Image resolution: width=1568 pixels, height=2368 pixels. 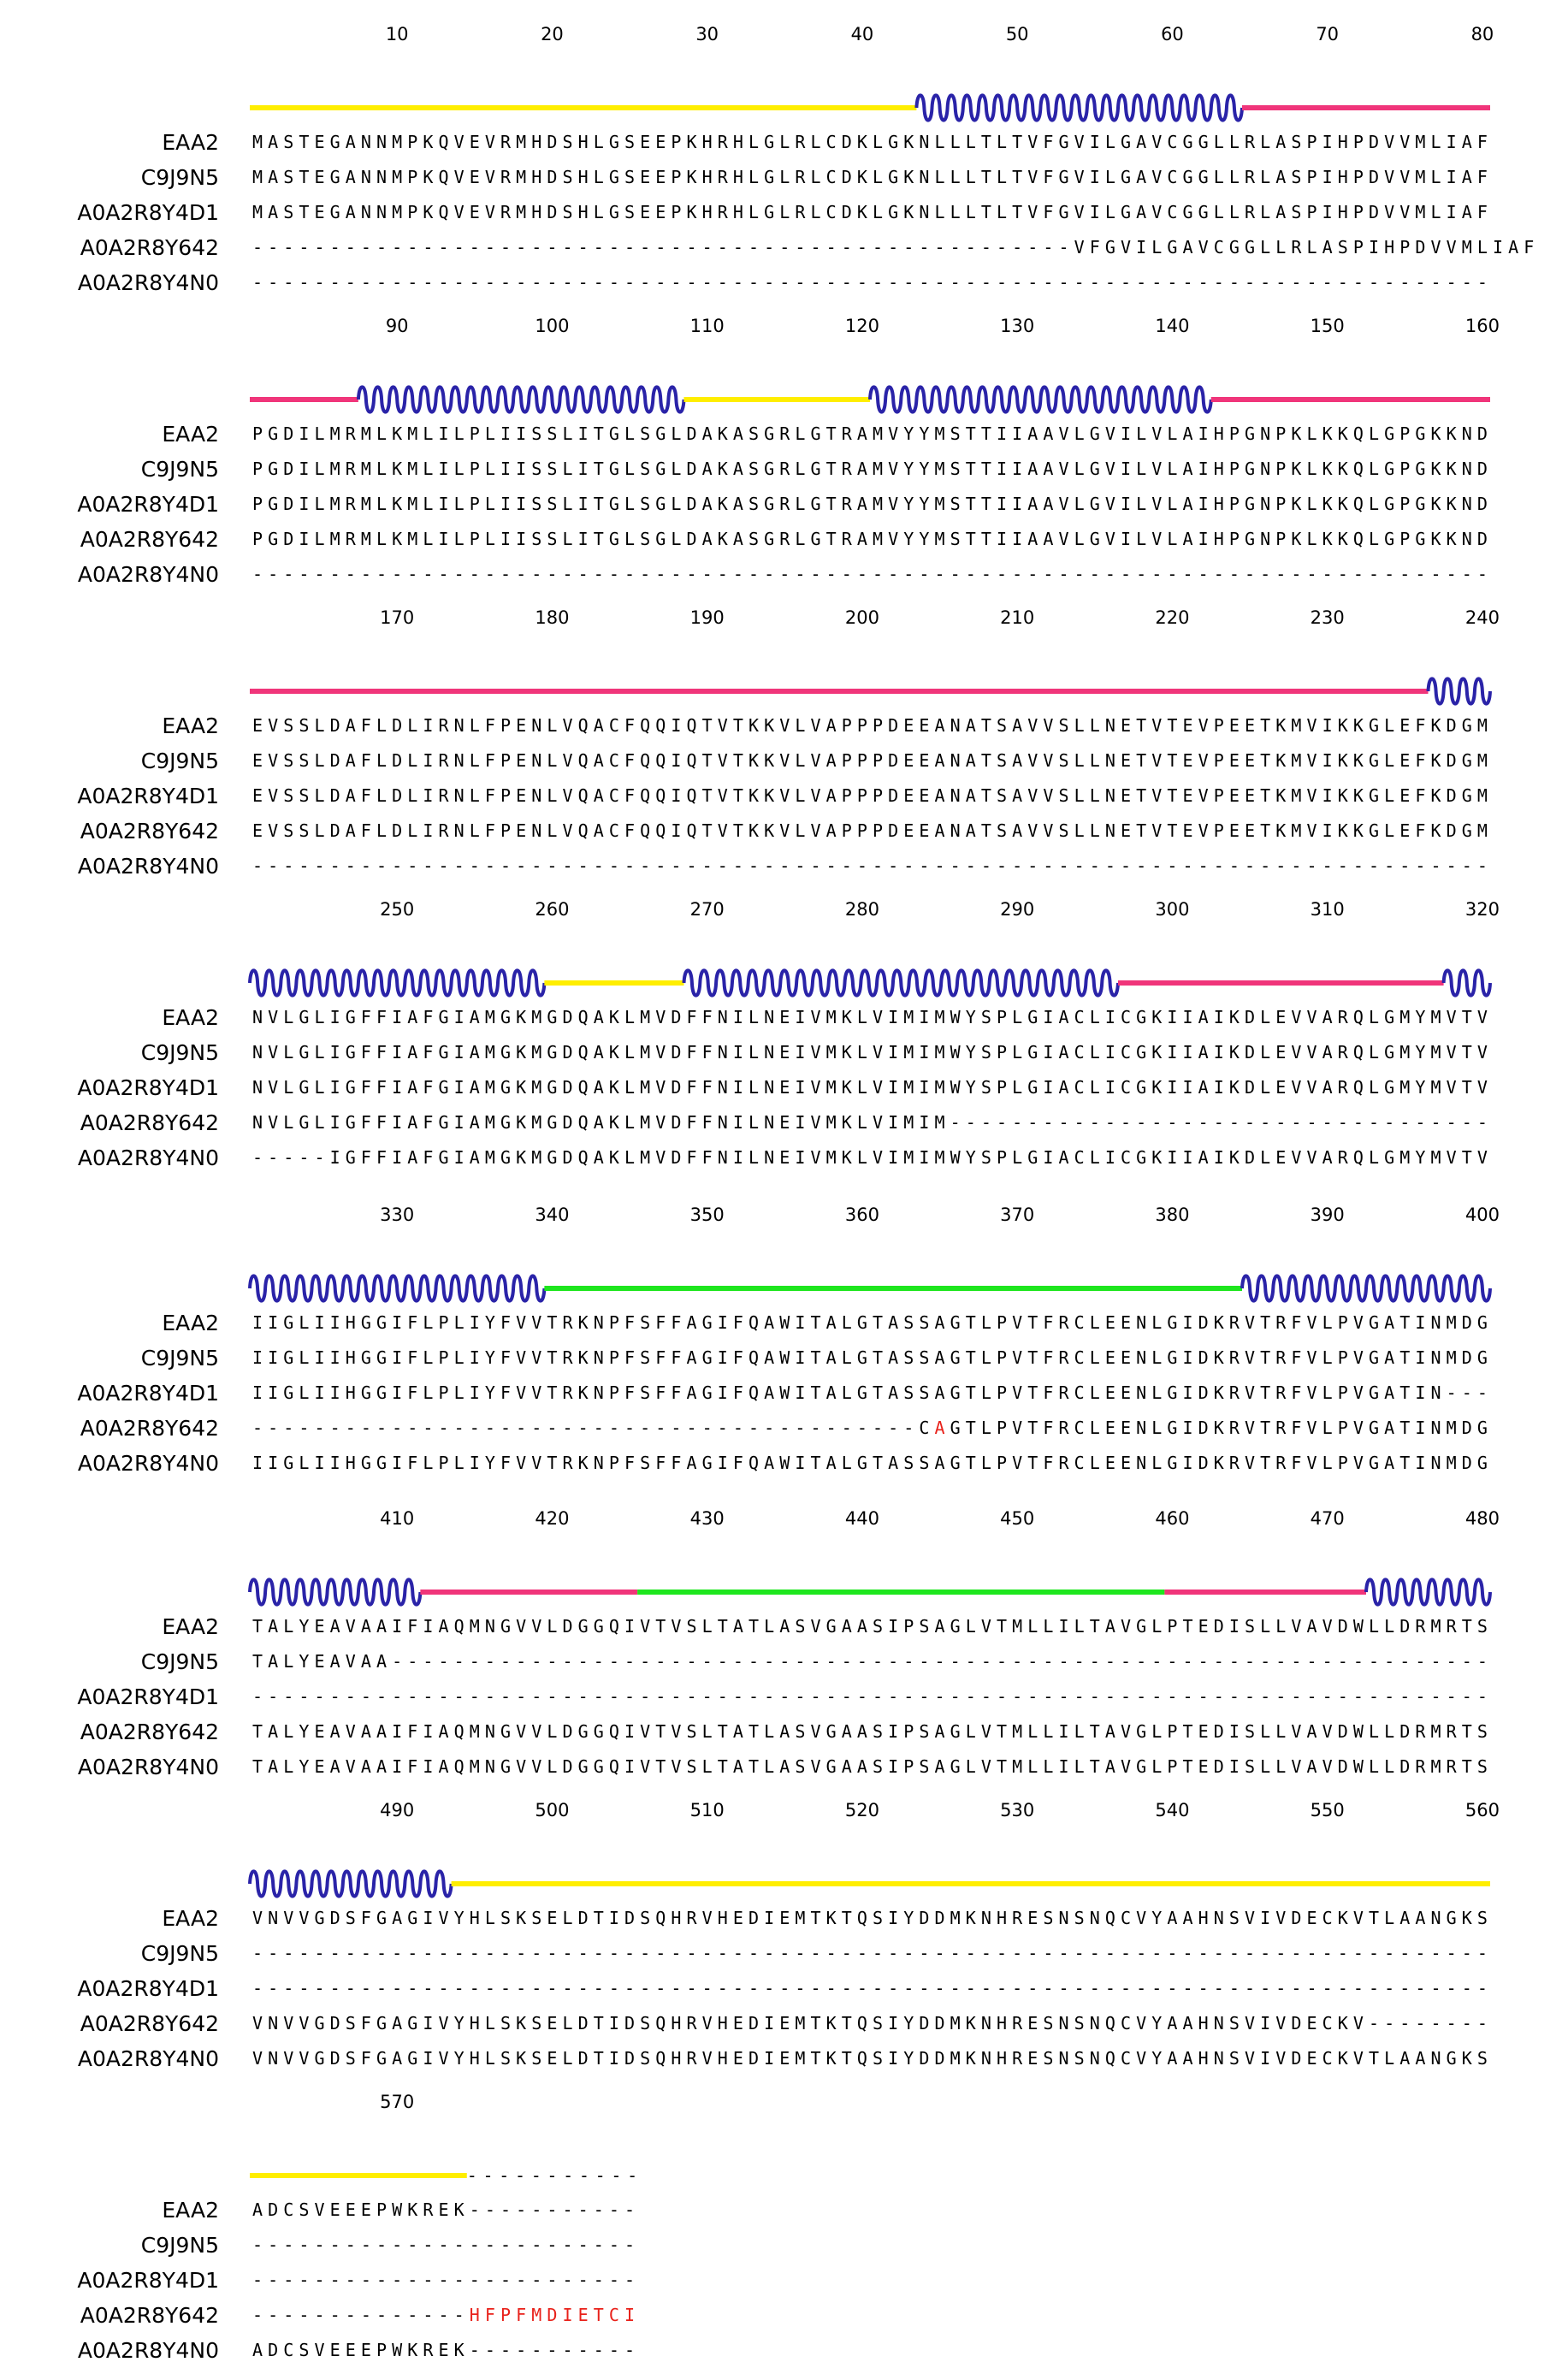 I want to click on position-tick: 140, so click(x=1172, y=326).